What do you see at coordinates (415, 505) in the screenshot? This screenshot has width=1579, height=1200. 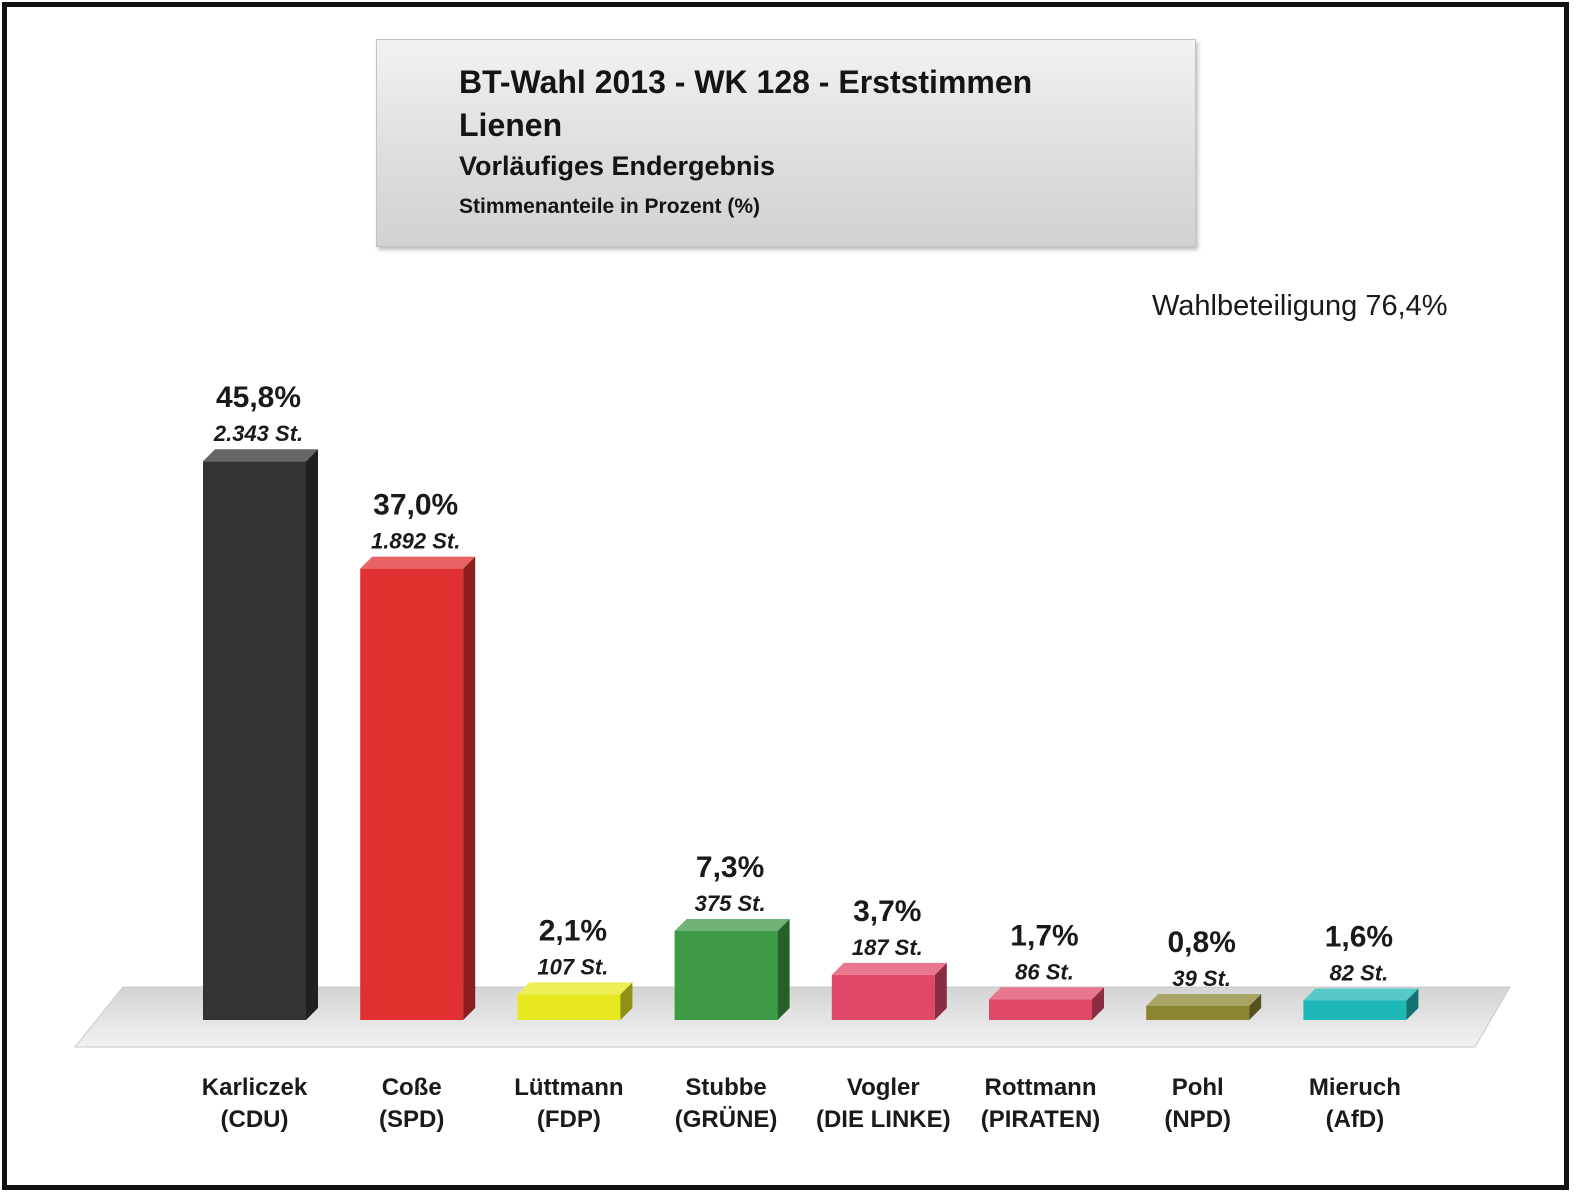 I see `value-label: 37,0%` at bounding box center [415, 505].